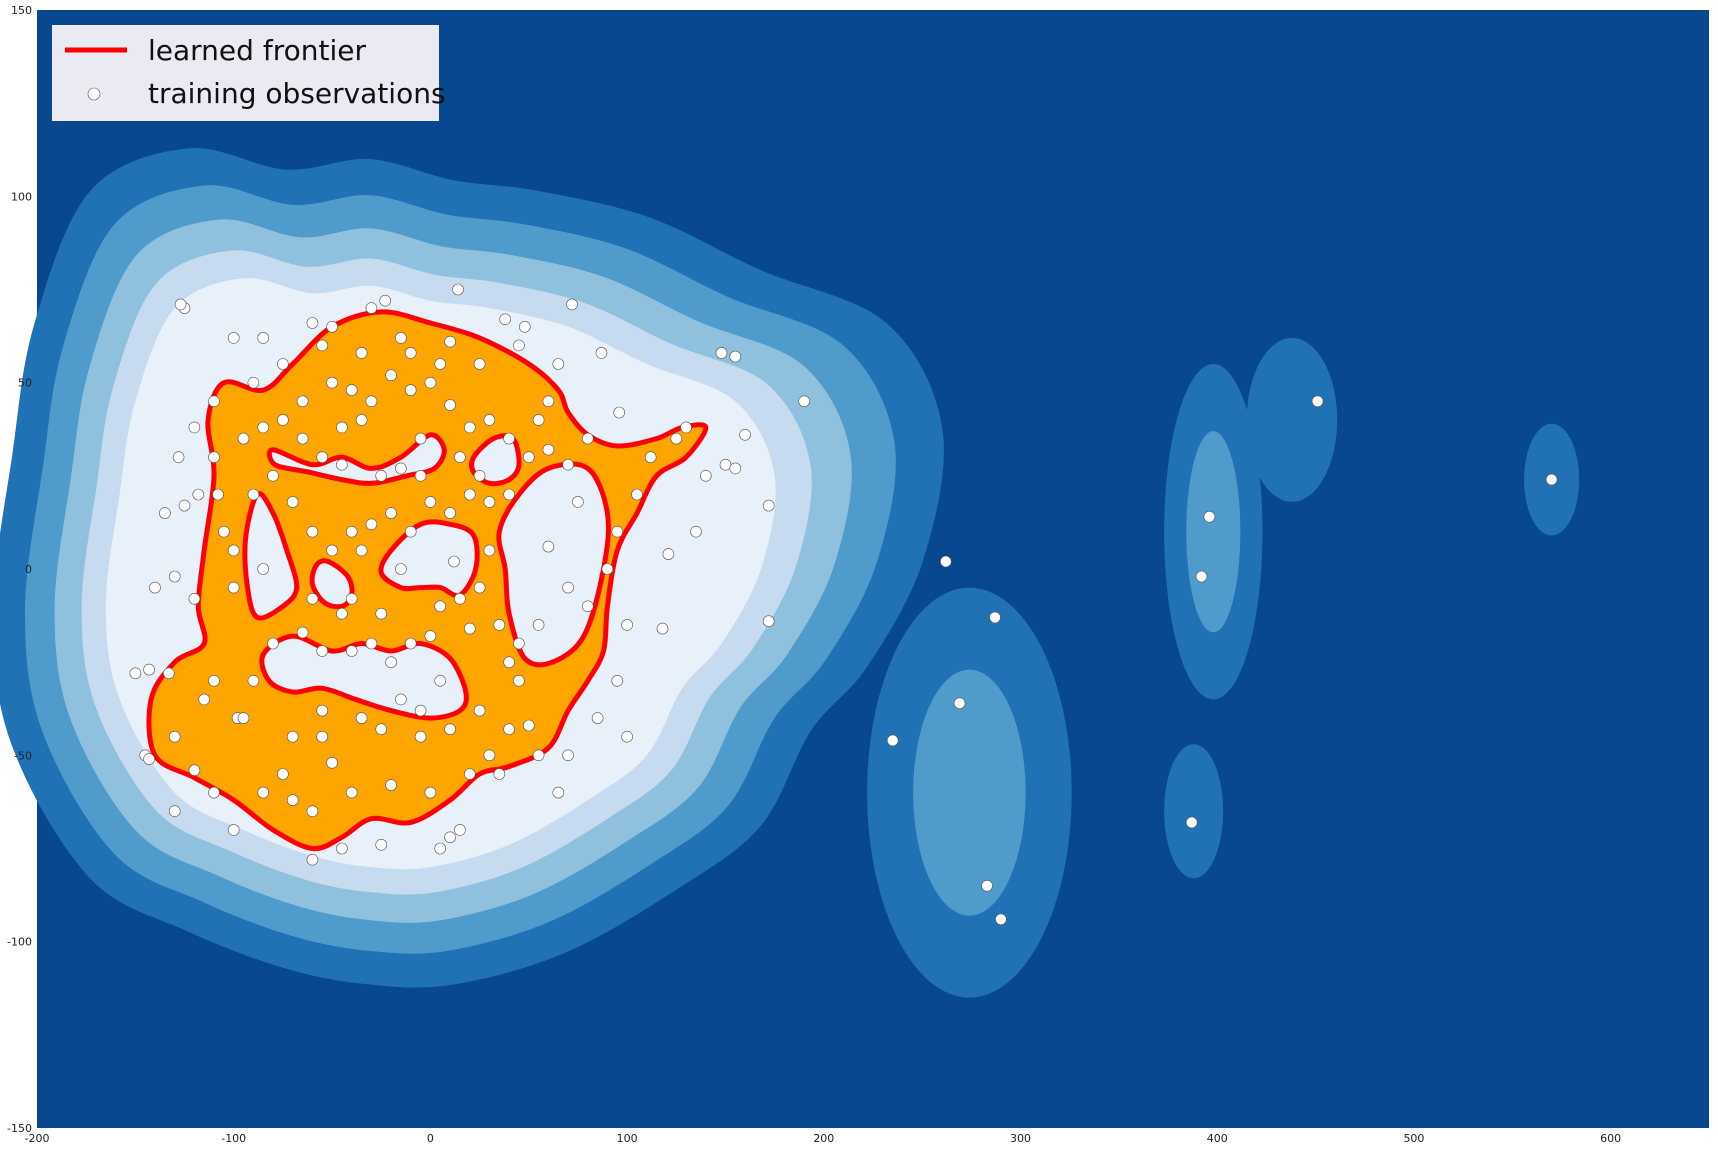 This screenshot has height=1150, width=1718. I want to click on legend-observation-swatch, so click(94, 94).